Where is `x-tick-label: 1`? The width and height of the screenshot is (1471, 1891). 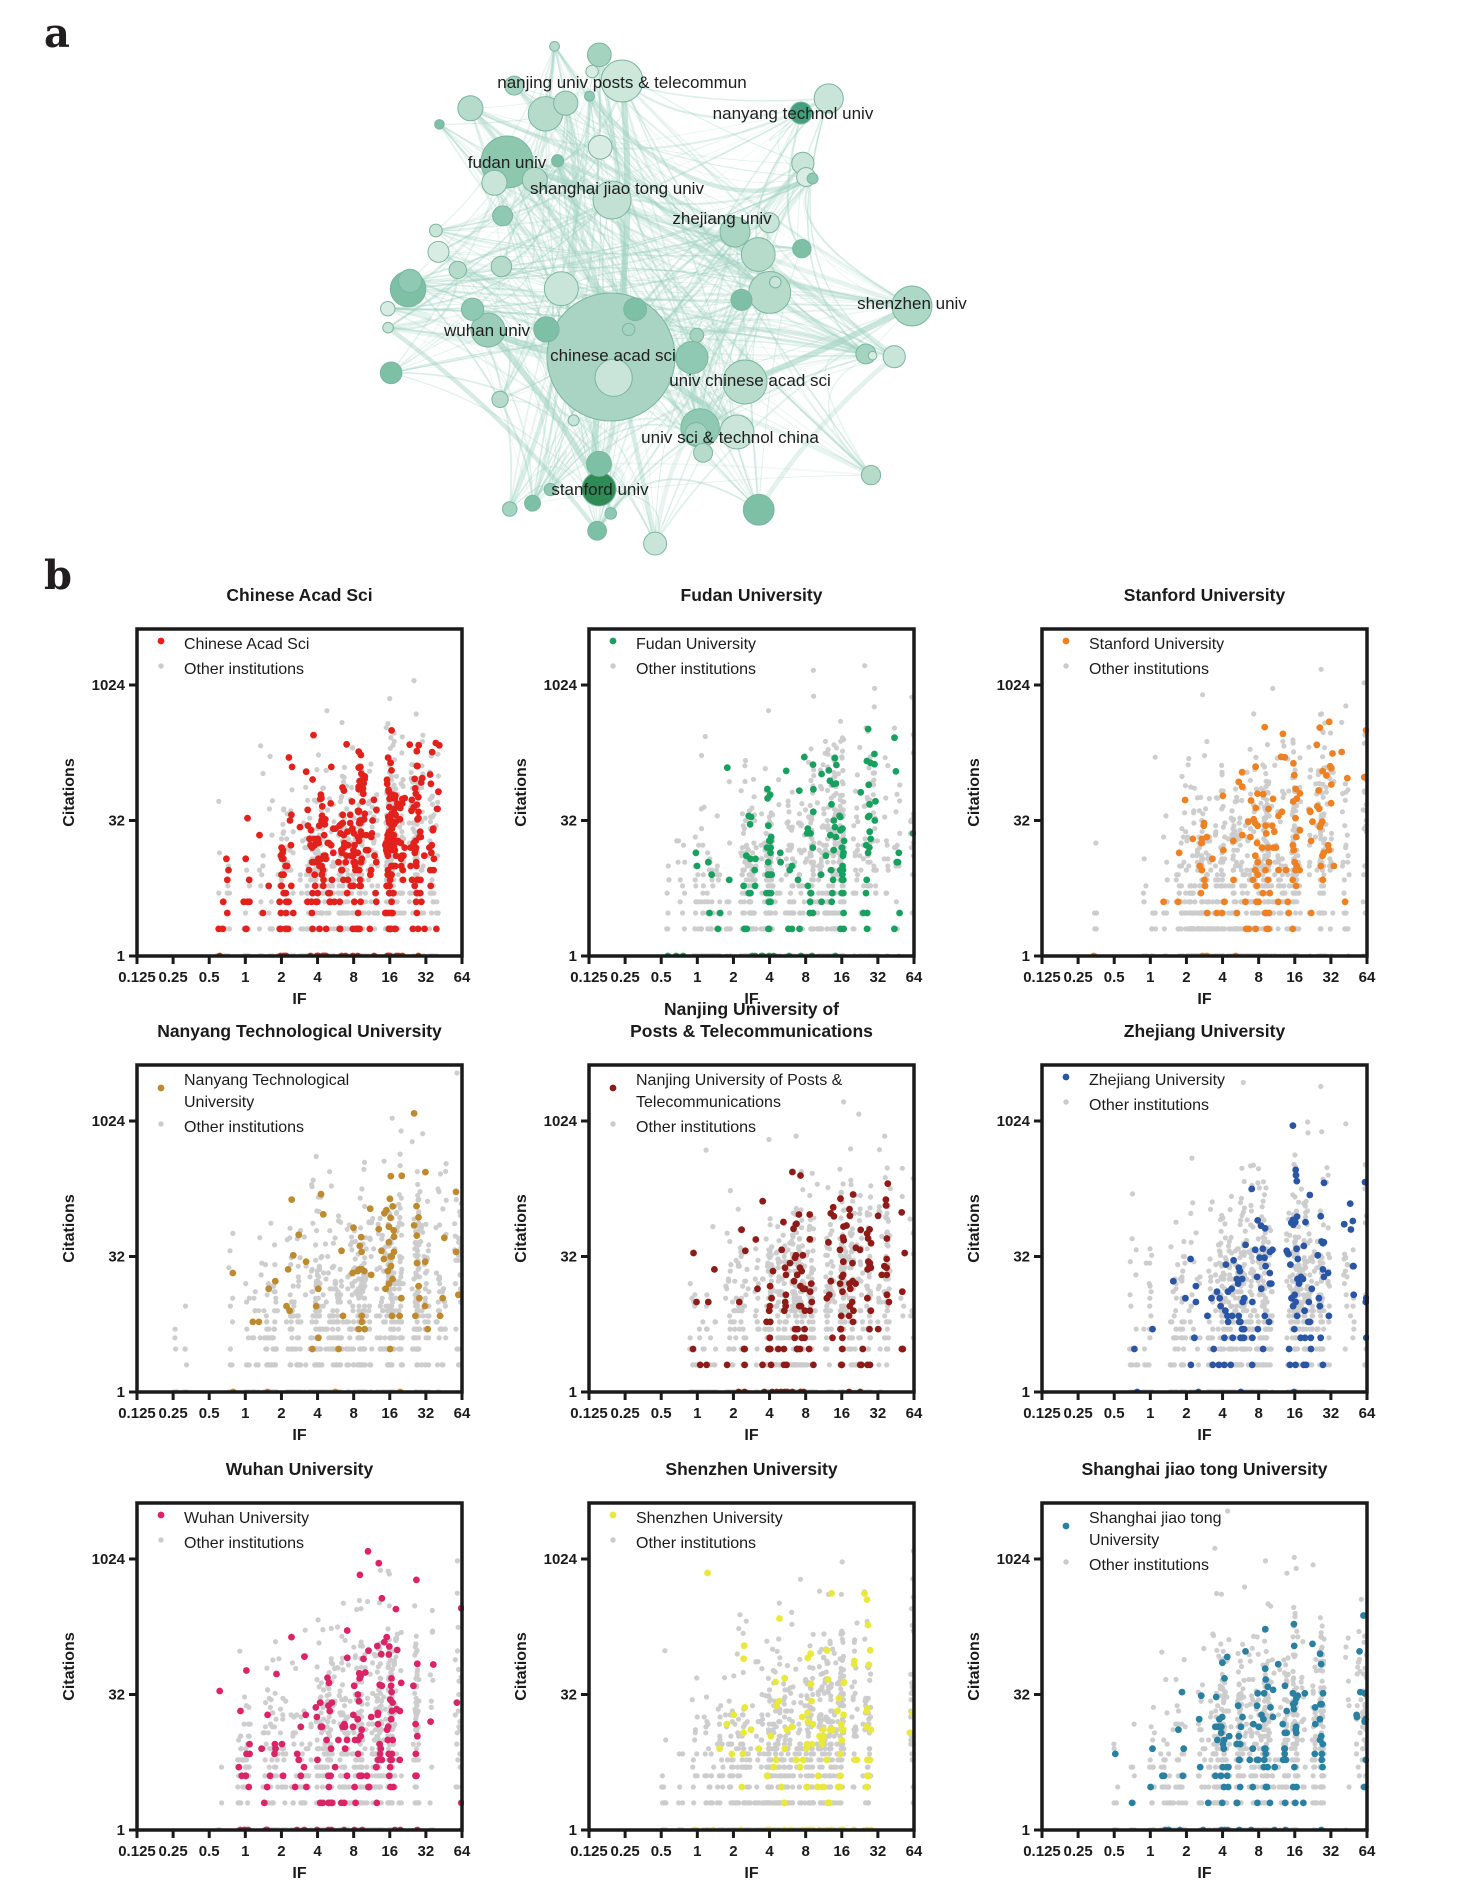
x-tick-label: 1 is located at coordinates (697, 1413).